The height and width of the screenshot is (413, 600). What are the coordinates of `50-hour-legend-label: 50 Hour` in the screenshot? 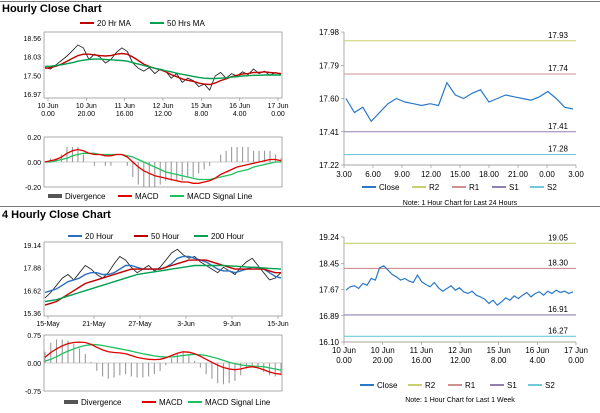 It's located at (165, 236).